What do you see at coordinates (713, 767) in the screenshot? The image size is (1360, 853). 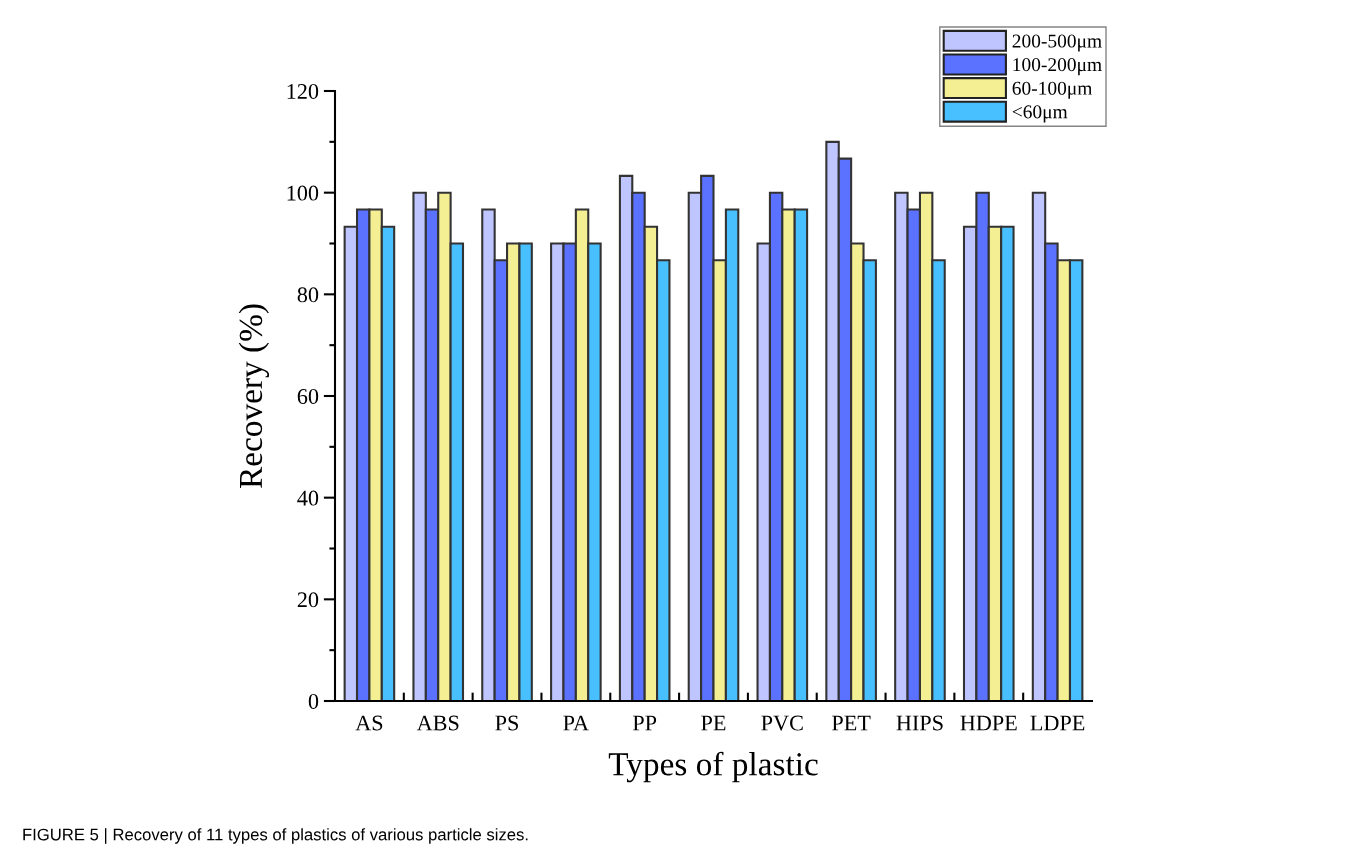 I see `x-axis-title: Types of plastic` at bounding box center [713, 767].